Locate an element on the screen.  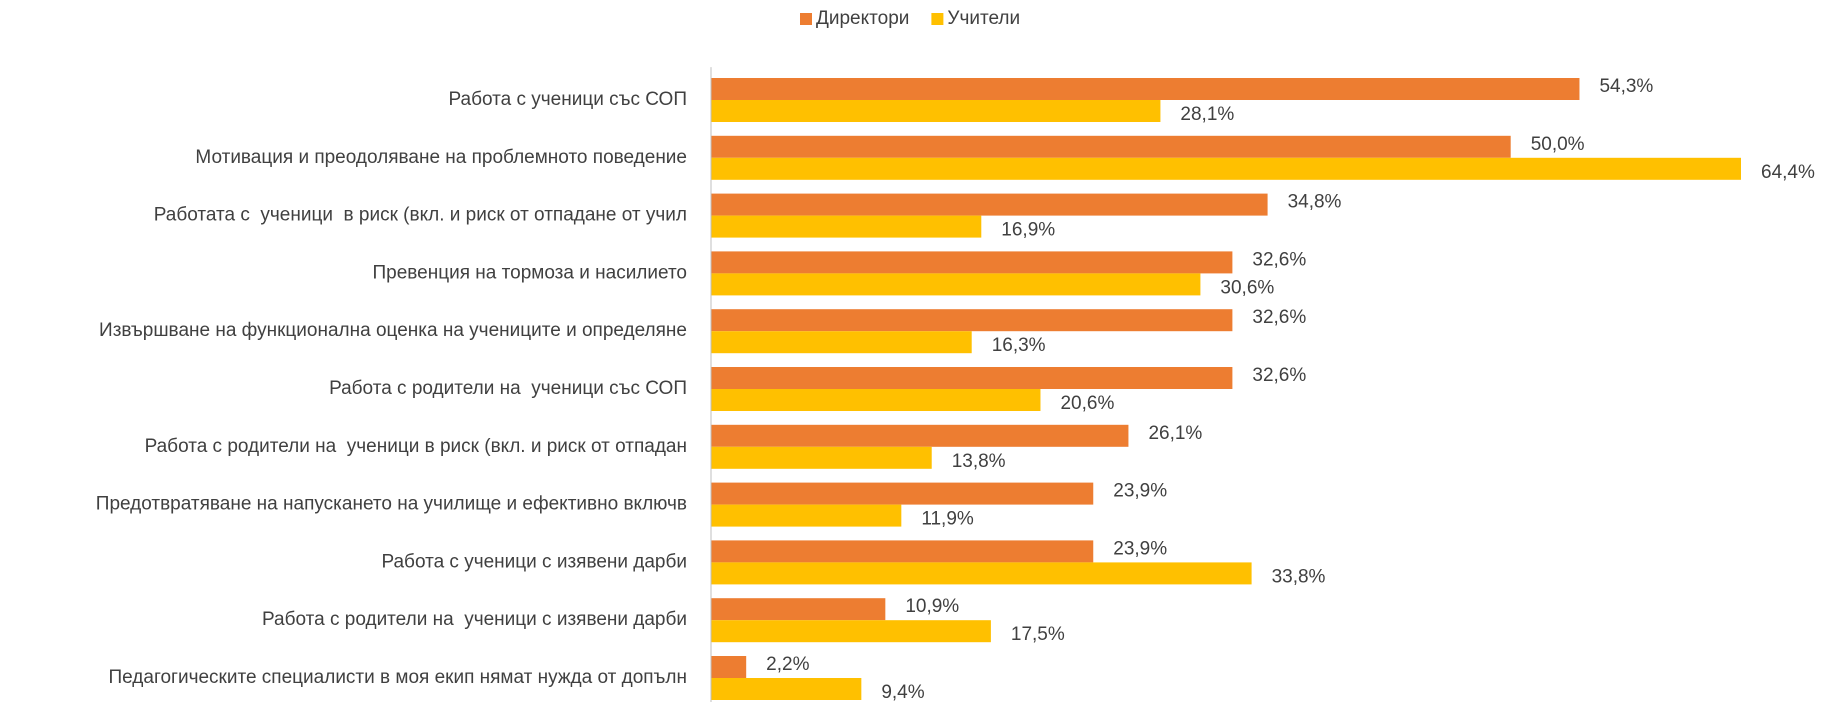
value-label: 16,9% is located at coordinates (1028, 230).